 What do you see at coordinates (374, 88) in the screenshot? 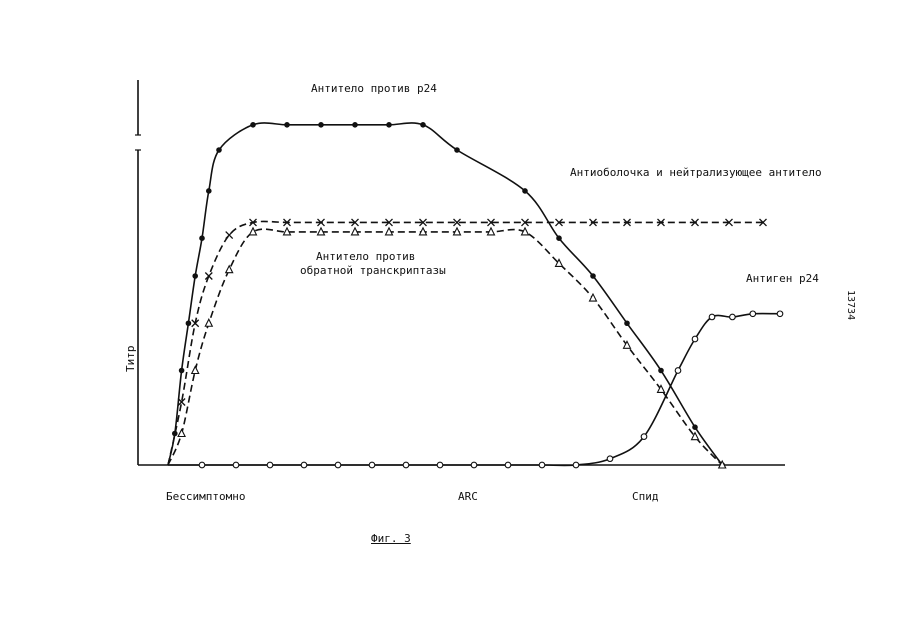
I see `label-anti-p24: Антитело против р24` at bounding box center [374, 88].